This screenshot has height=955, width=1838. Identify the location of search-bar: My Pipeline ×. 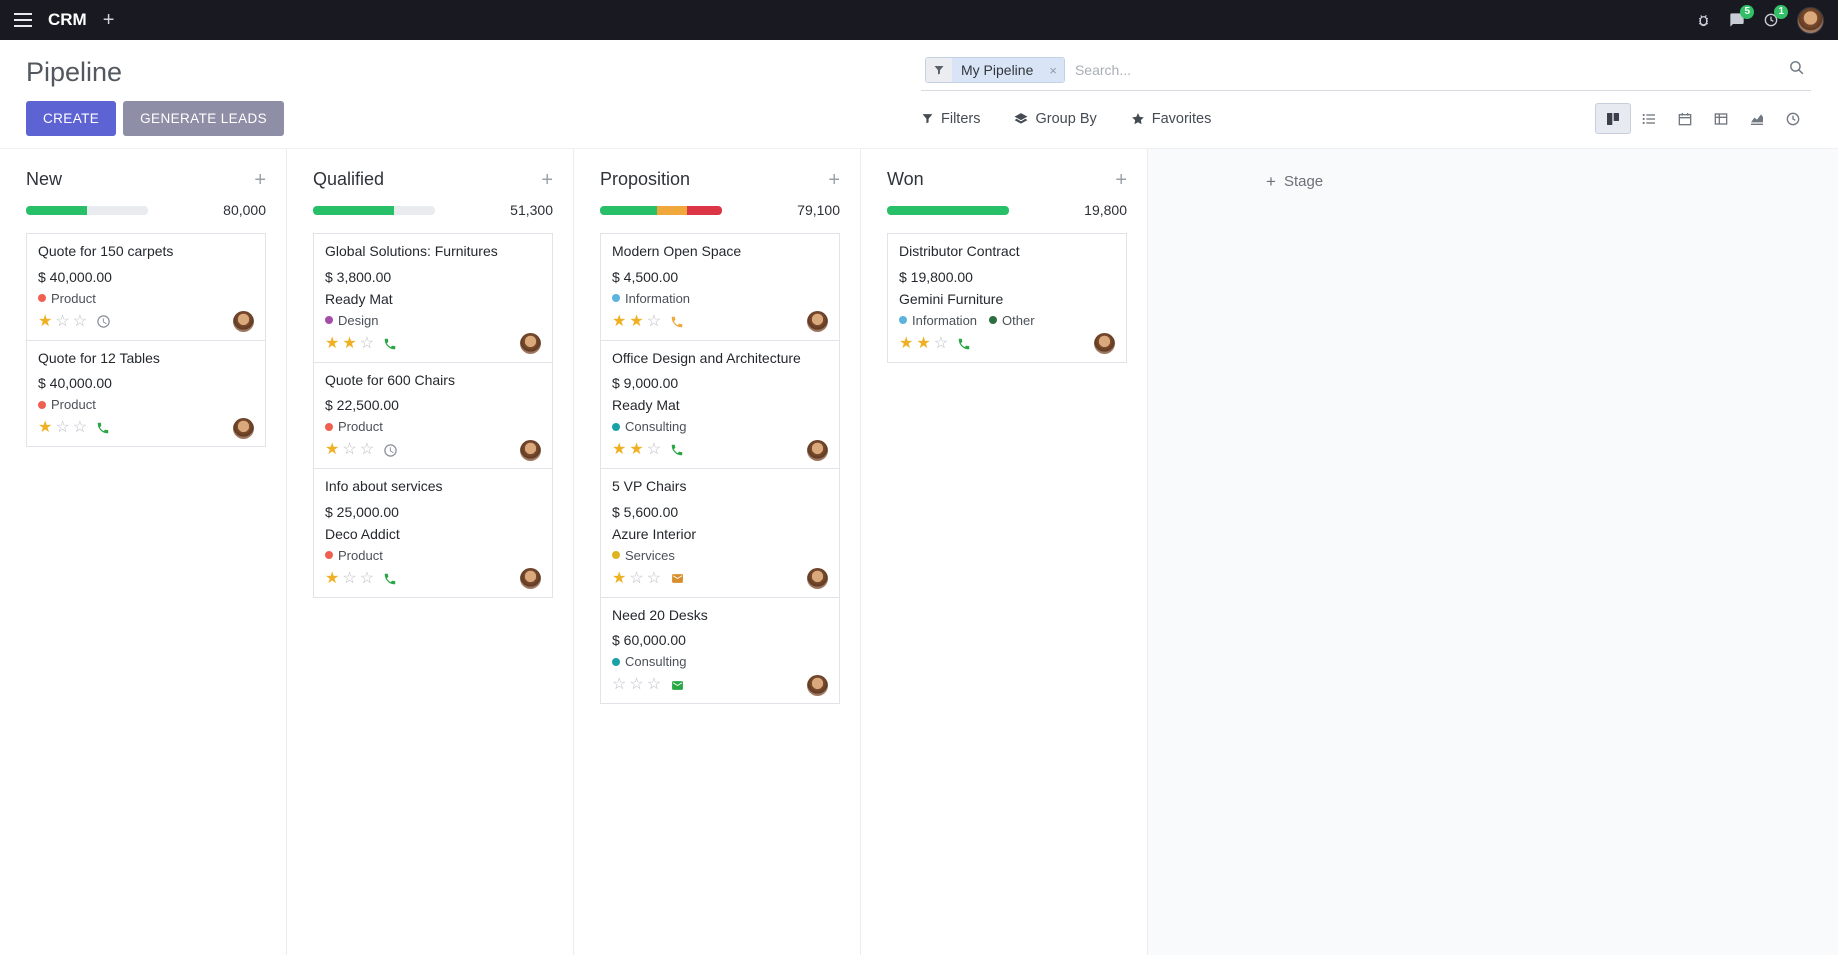
(1366, 72).